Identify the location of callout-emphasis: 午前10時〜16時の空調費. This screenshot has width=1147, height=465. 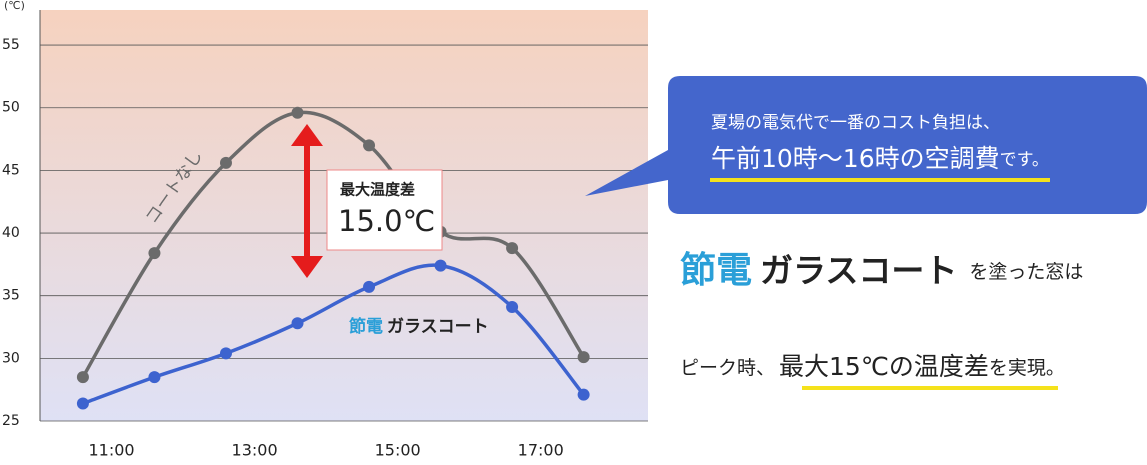
(855, 158).